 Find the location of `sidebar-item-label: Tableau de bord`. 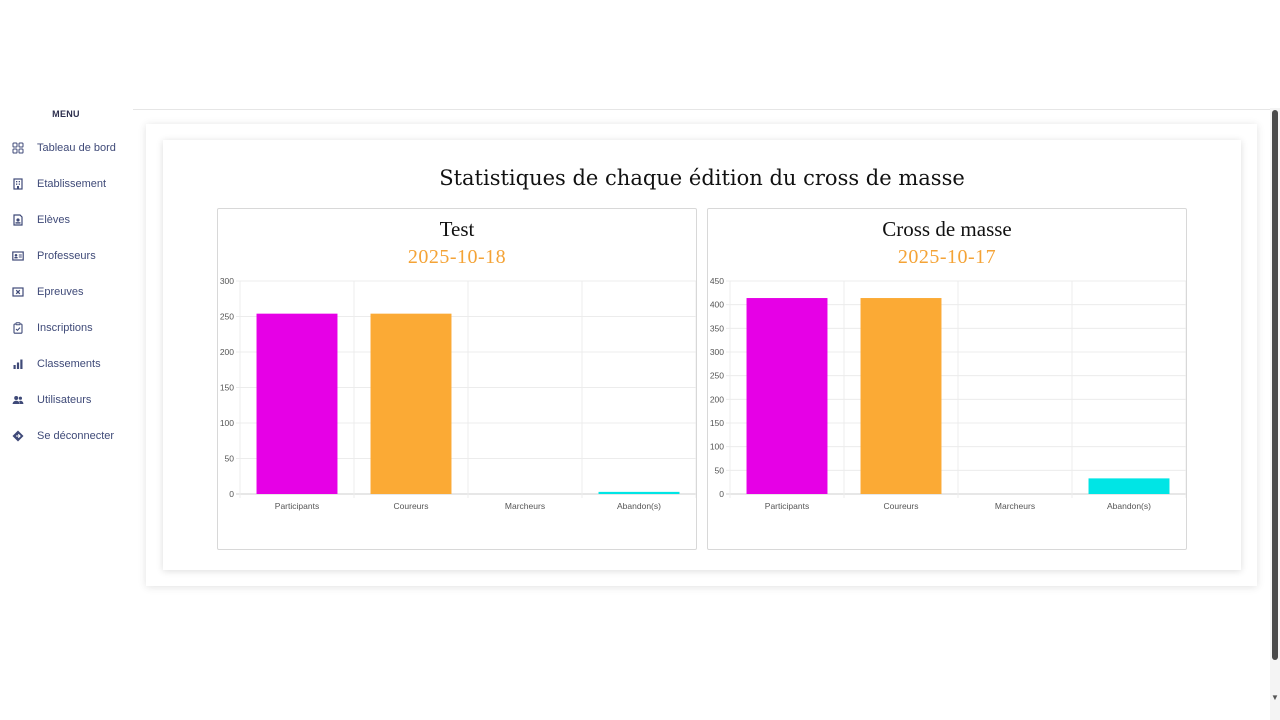

sidebar-item-label: Tableau de bord is located at coordinates (76, 148).